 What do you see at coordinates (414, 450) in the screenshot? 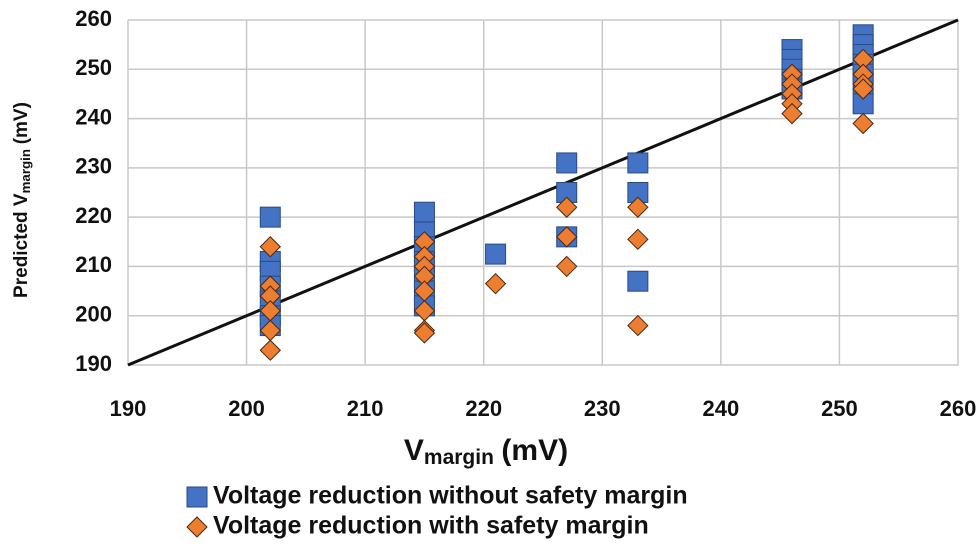
I see `x-axis-label-main: V` at bounding box center [414, 450].